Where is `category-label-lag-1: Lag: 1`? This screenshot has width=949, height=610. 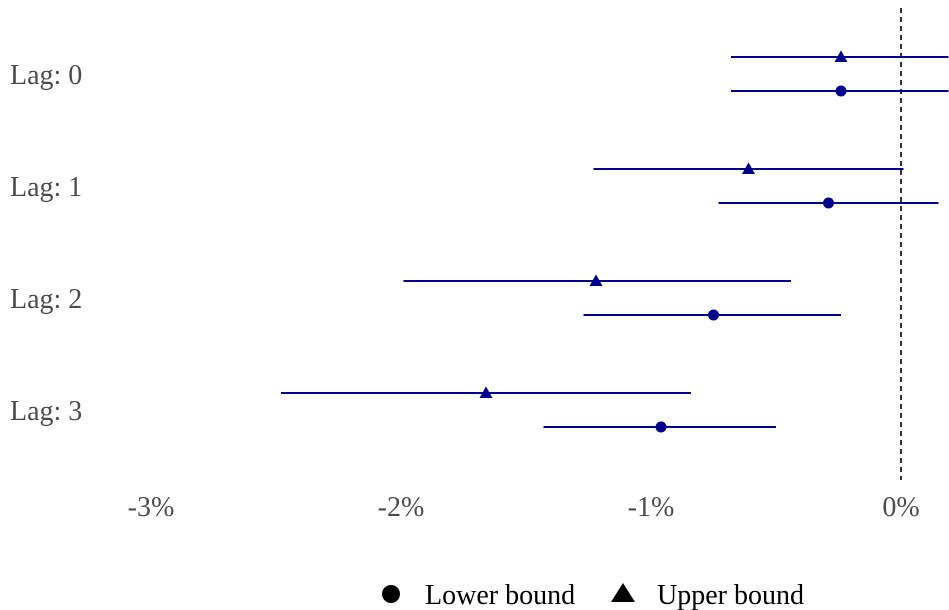 category-label-lag-1: Lag: 1 is located at coordinates (46, 187).